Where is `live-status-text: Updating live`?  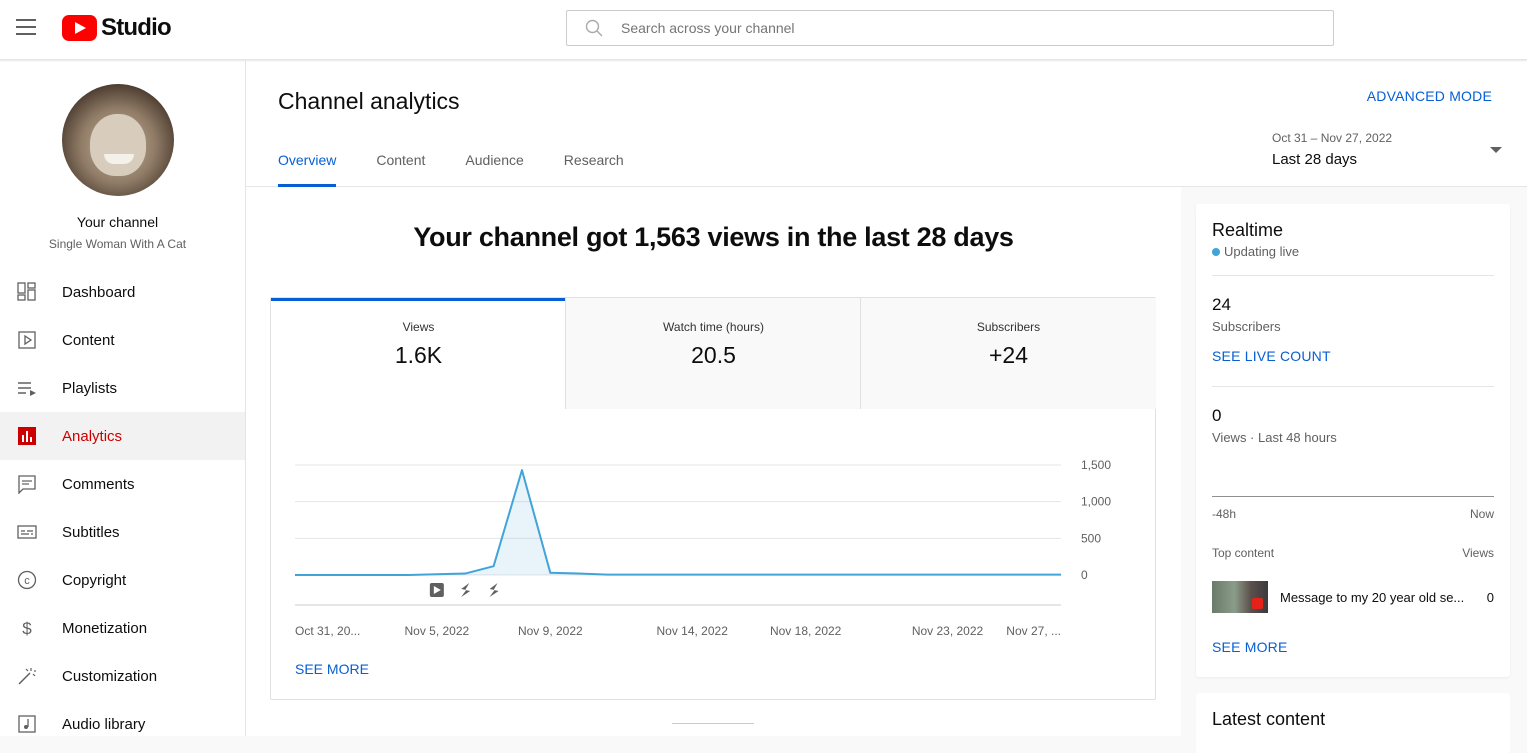
live-status-text: Updating live is located at coordinates (1262, 251).